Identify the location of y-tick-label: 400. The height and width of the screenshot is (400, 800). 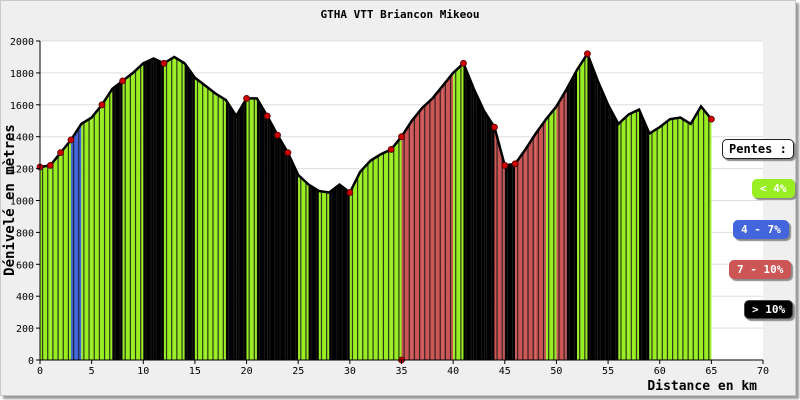
(25, 297).